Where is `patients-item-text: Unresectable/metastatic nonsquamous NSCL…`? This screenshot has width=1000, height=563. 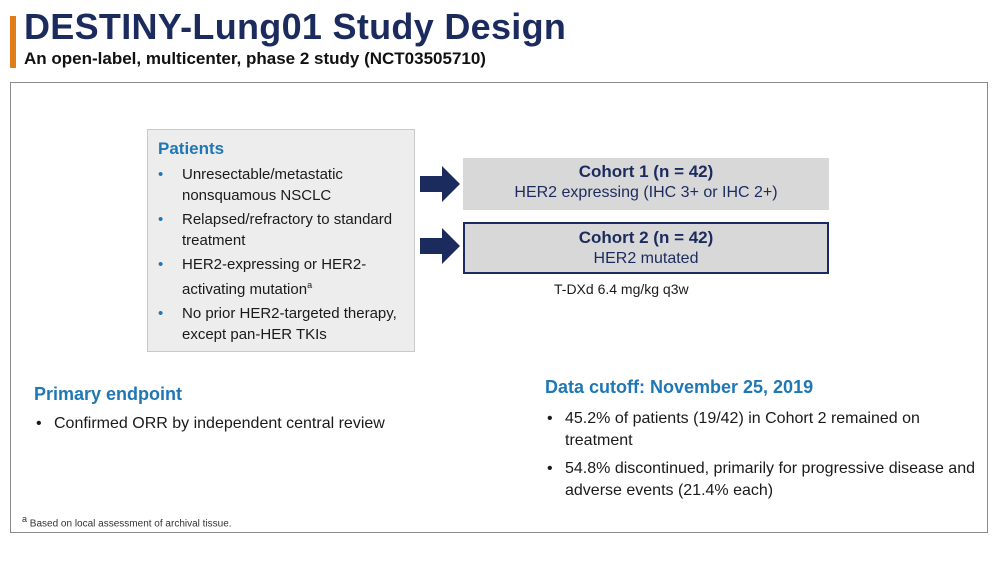
patients-item-text: Unresectable/metastatic nonsquamous NSCL… is located at coordinates (262, 185).